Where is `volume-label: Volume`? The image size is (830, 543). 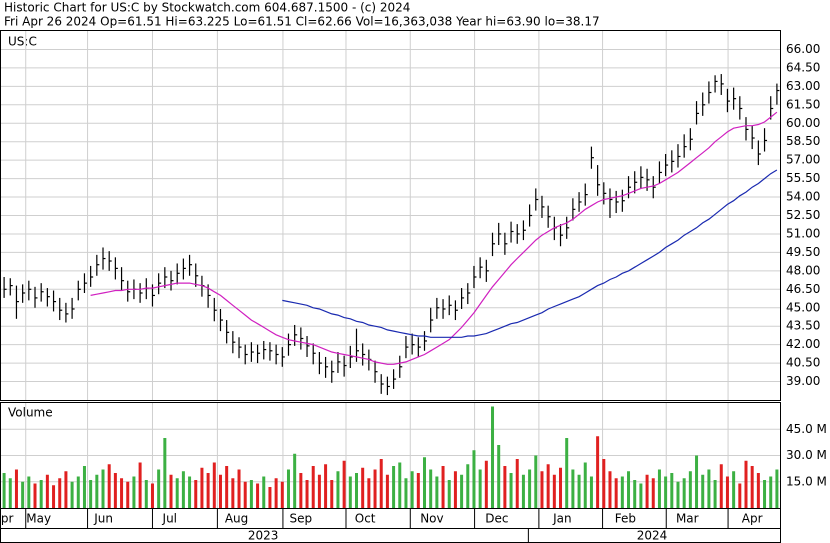 volume-label: Volume is located at coordinates (30, 413).